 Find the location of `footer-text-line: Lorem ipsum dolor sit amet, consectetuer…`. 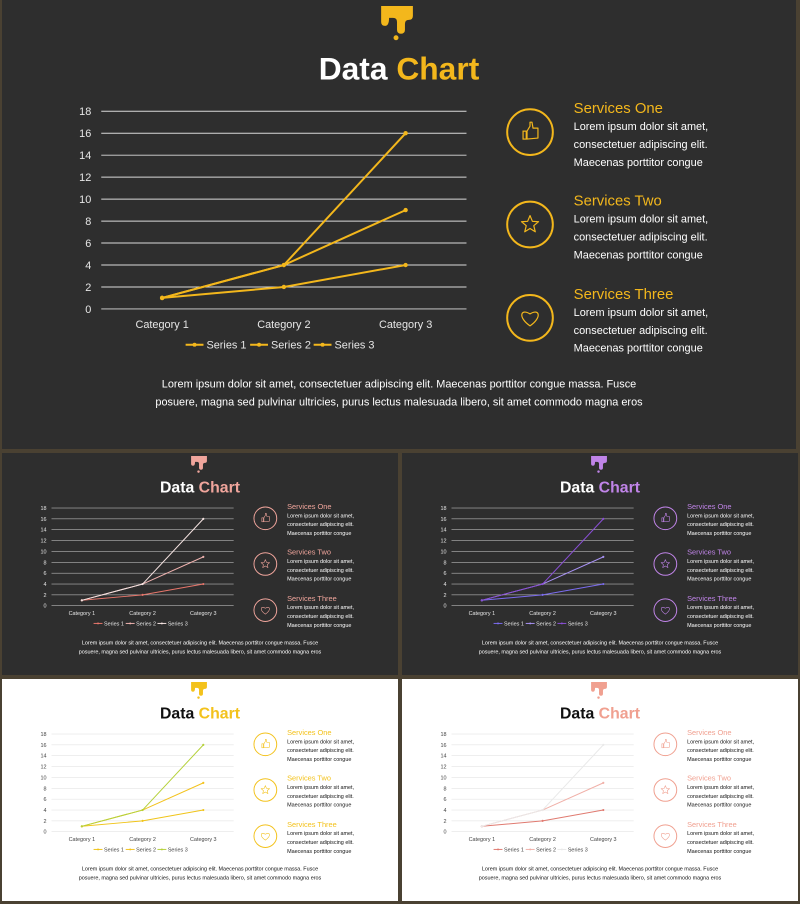

footer-text-line: Lorem ipsum dolor sit amet, consectetuer… is located at coordinates (600, 644).